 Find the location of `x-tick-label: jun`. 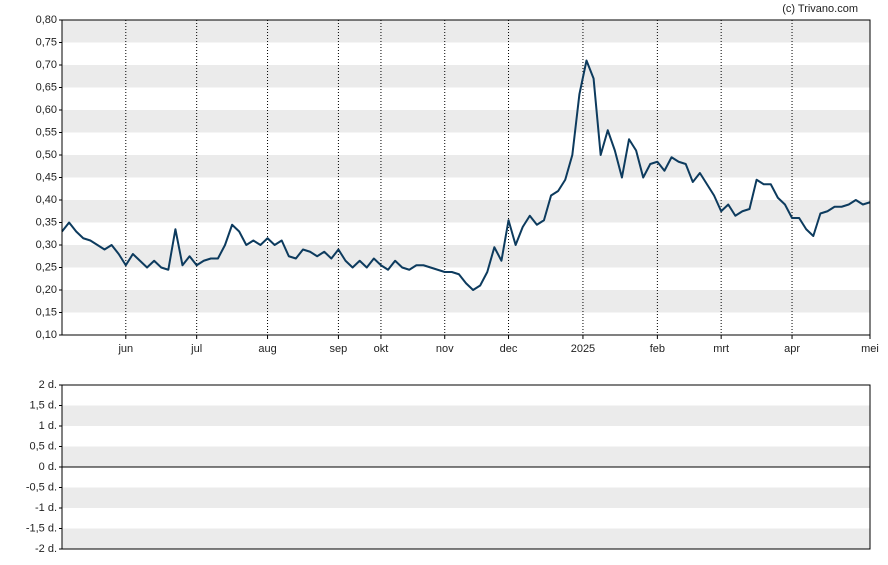

x-tick-label: jun is located at coordinates (125, 349).